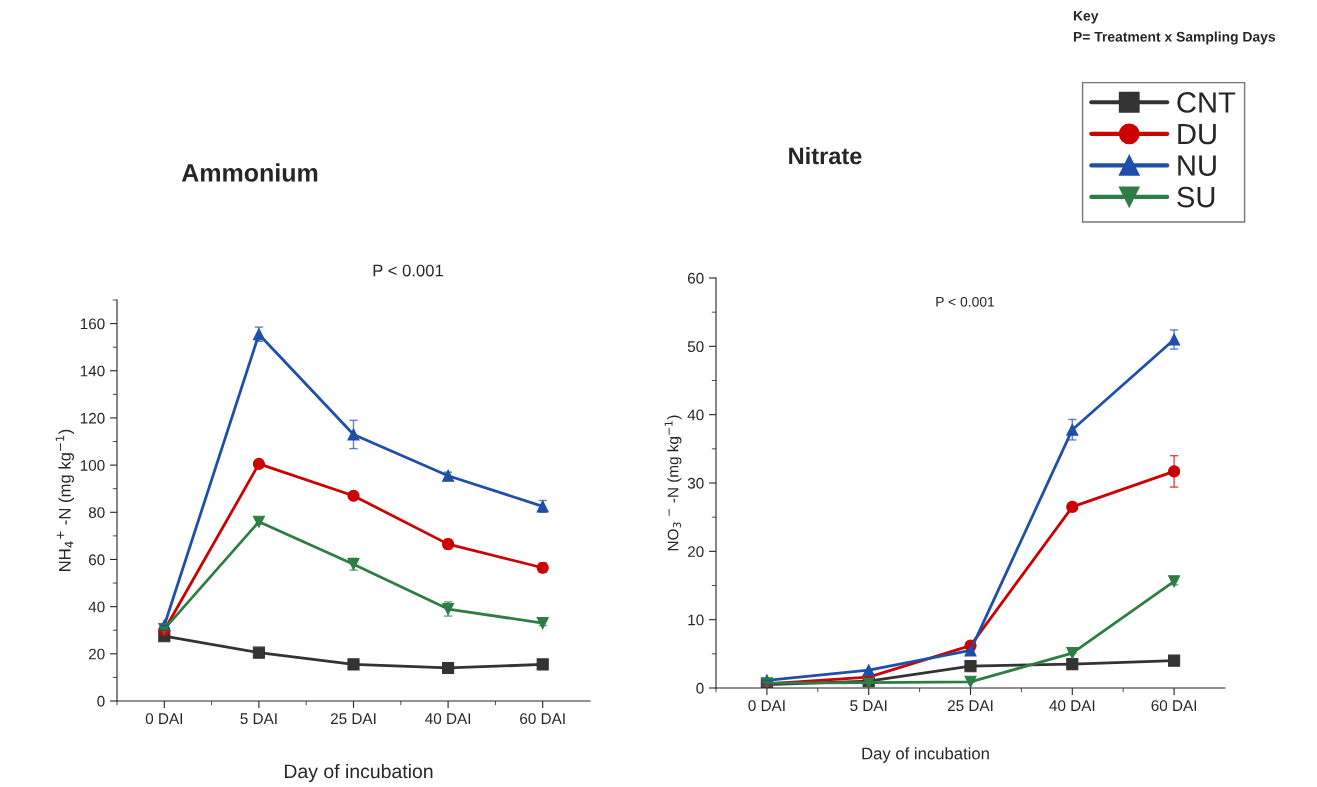 This screenshot has height=787, width=1317. Describe the element at coordinates (1197, 134) in the screenshot. I see `legend-label: DU` at that location.